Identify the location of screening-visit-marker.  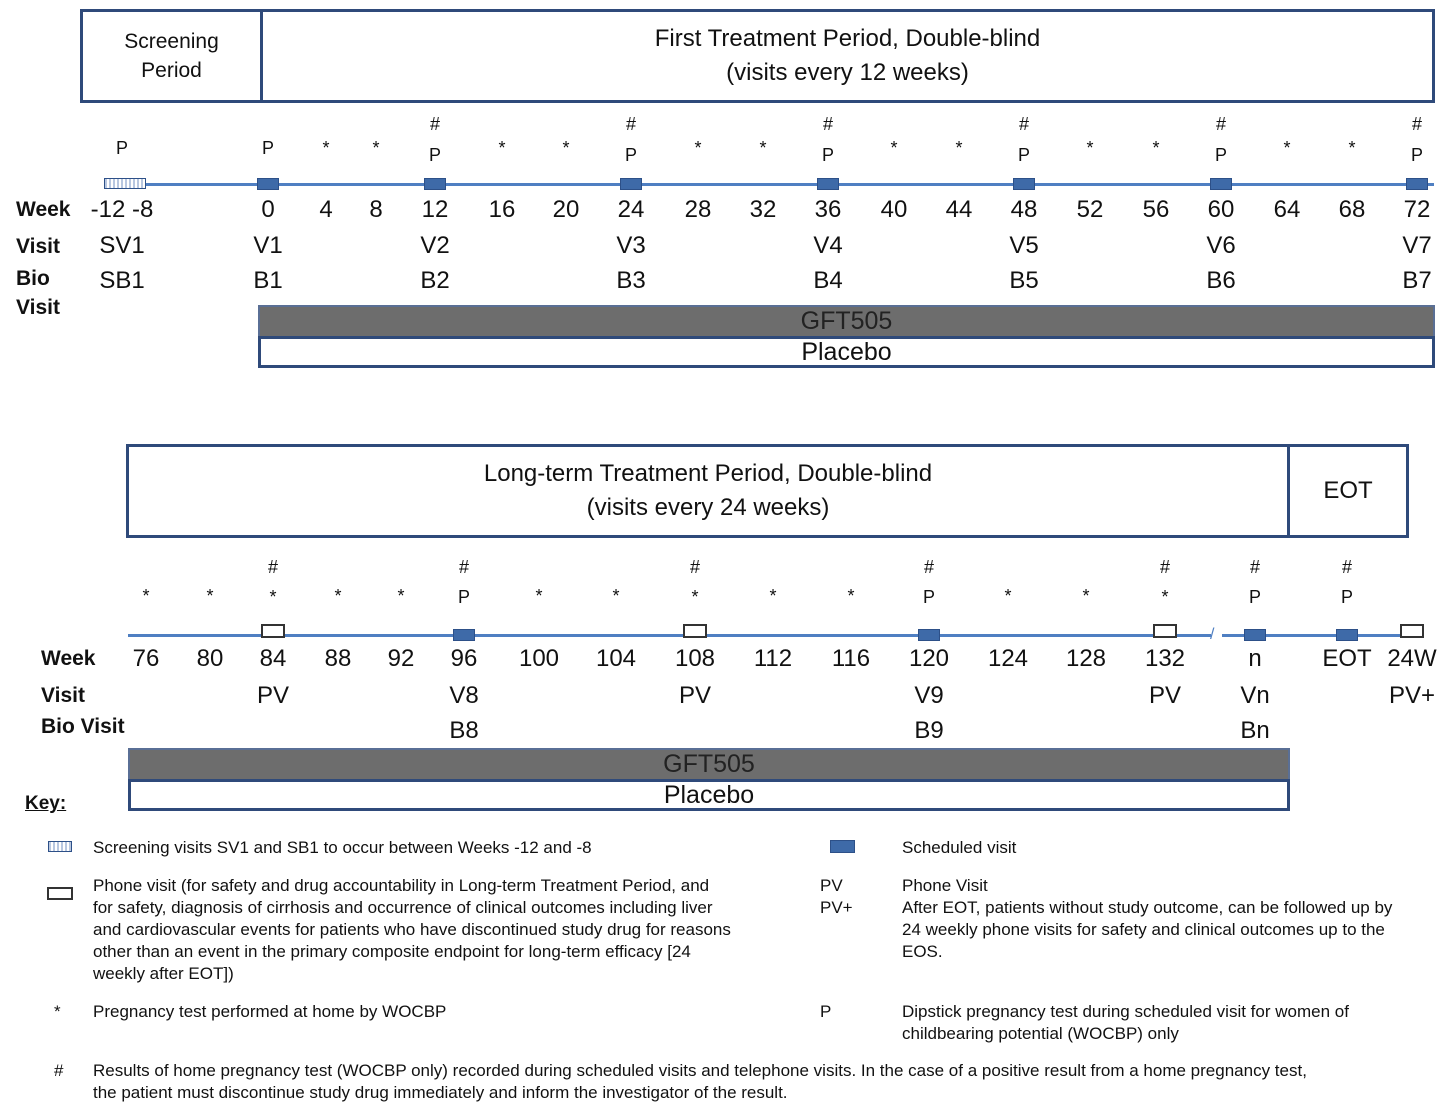
(125, 183).